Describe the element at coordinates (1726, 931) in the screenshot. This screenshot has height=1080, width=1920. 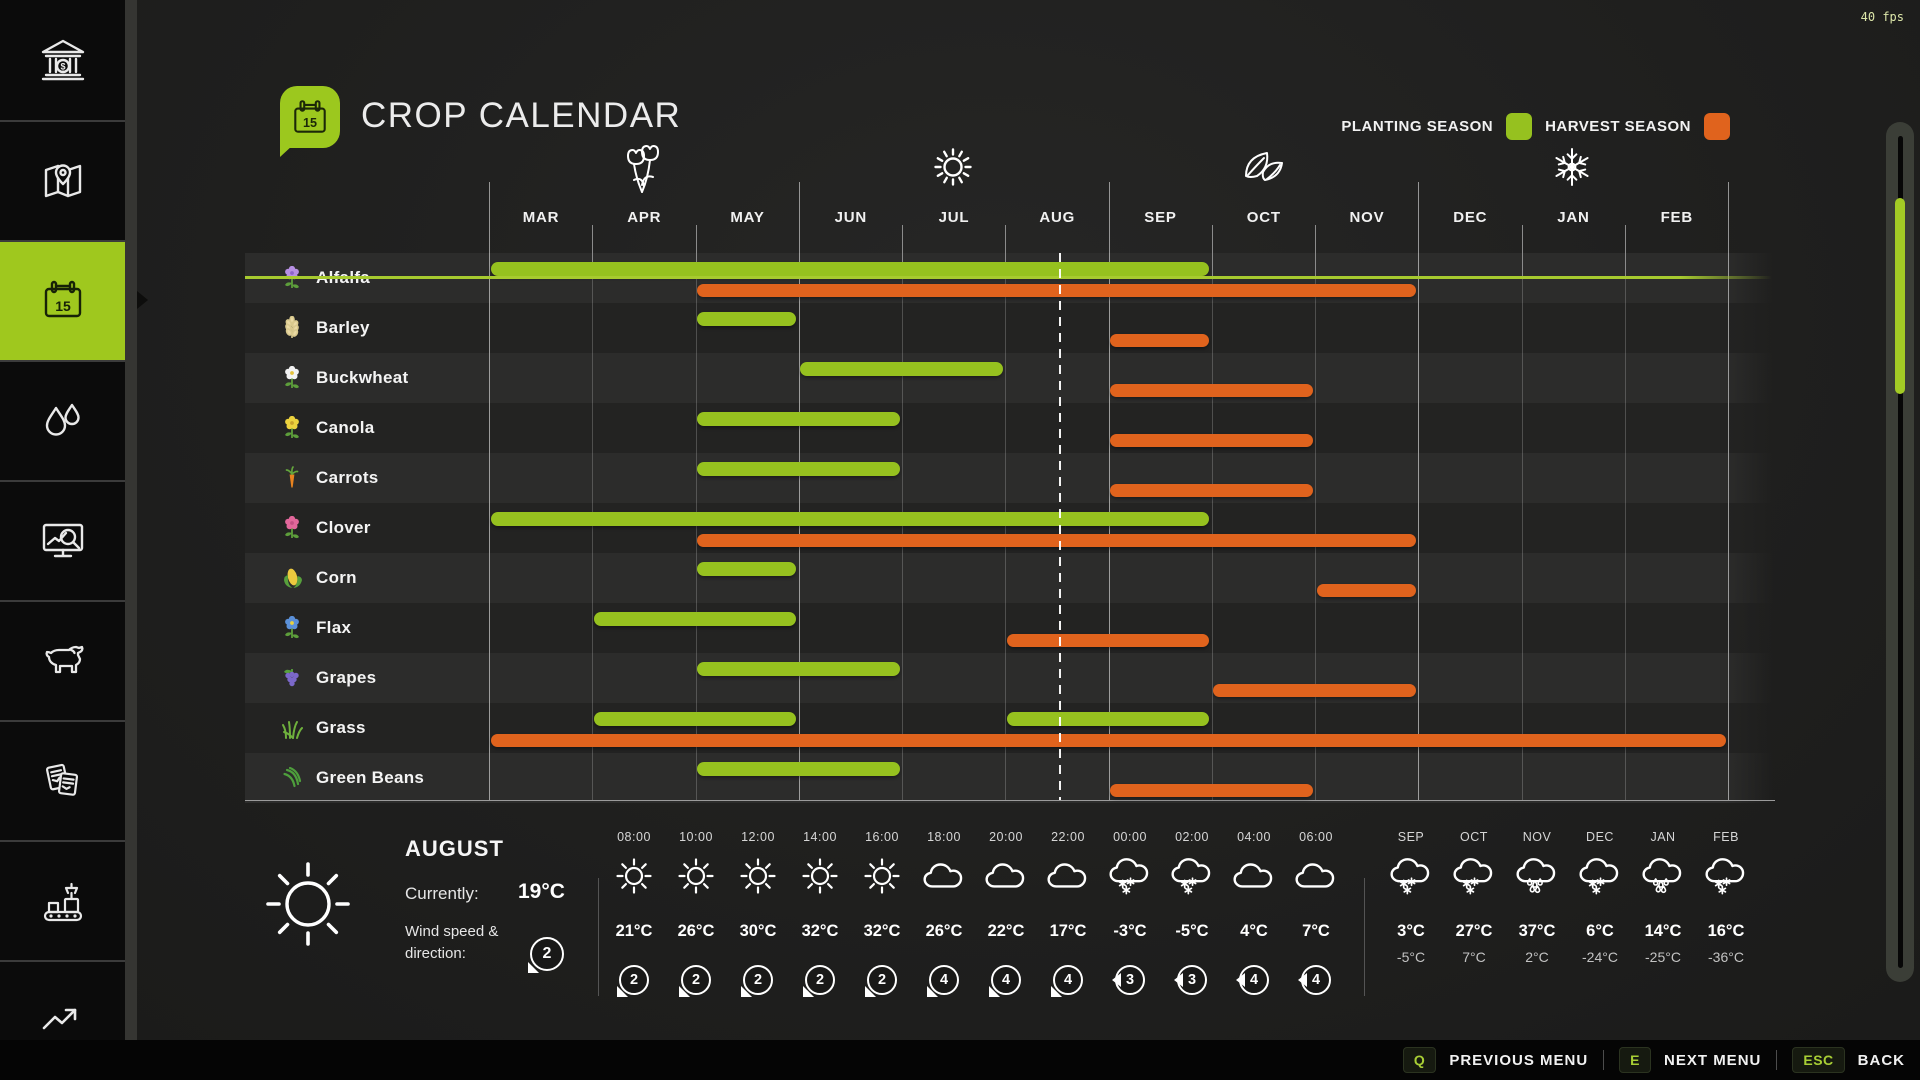
I see `forecast-high-temp: 16°C` at that location.